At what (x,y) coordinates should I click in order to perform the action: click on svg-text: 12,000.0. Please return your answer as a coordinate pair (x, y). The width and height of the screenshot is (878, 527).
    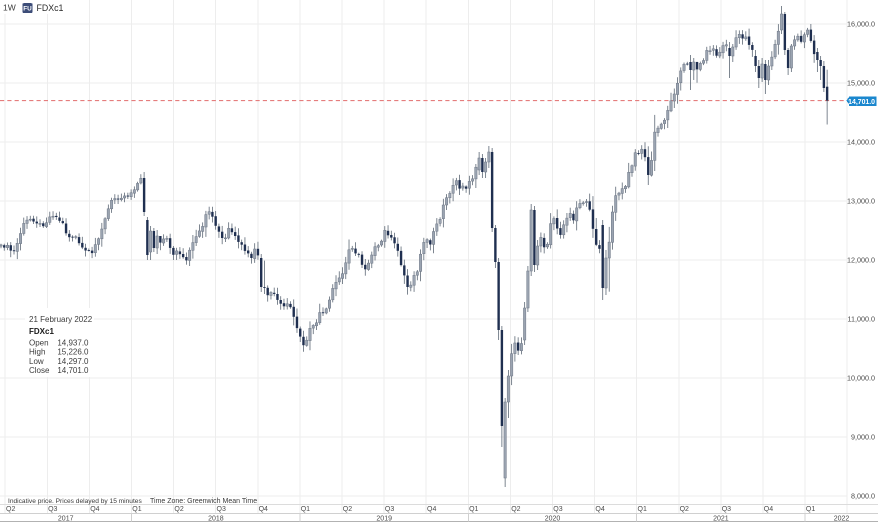
    Looking at the image, I should click on (861, 260).